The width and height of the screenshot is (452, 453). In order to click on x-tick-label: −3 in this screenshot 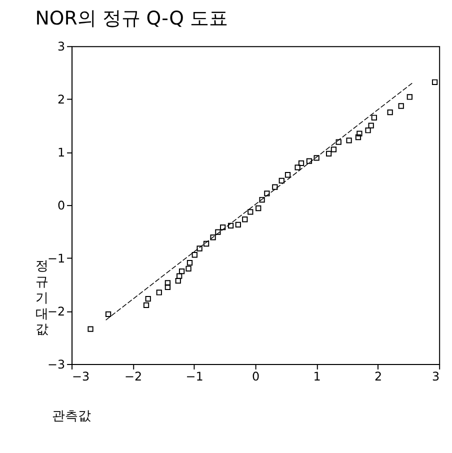, I will do `click(81, 376)`.